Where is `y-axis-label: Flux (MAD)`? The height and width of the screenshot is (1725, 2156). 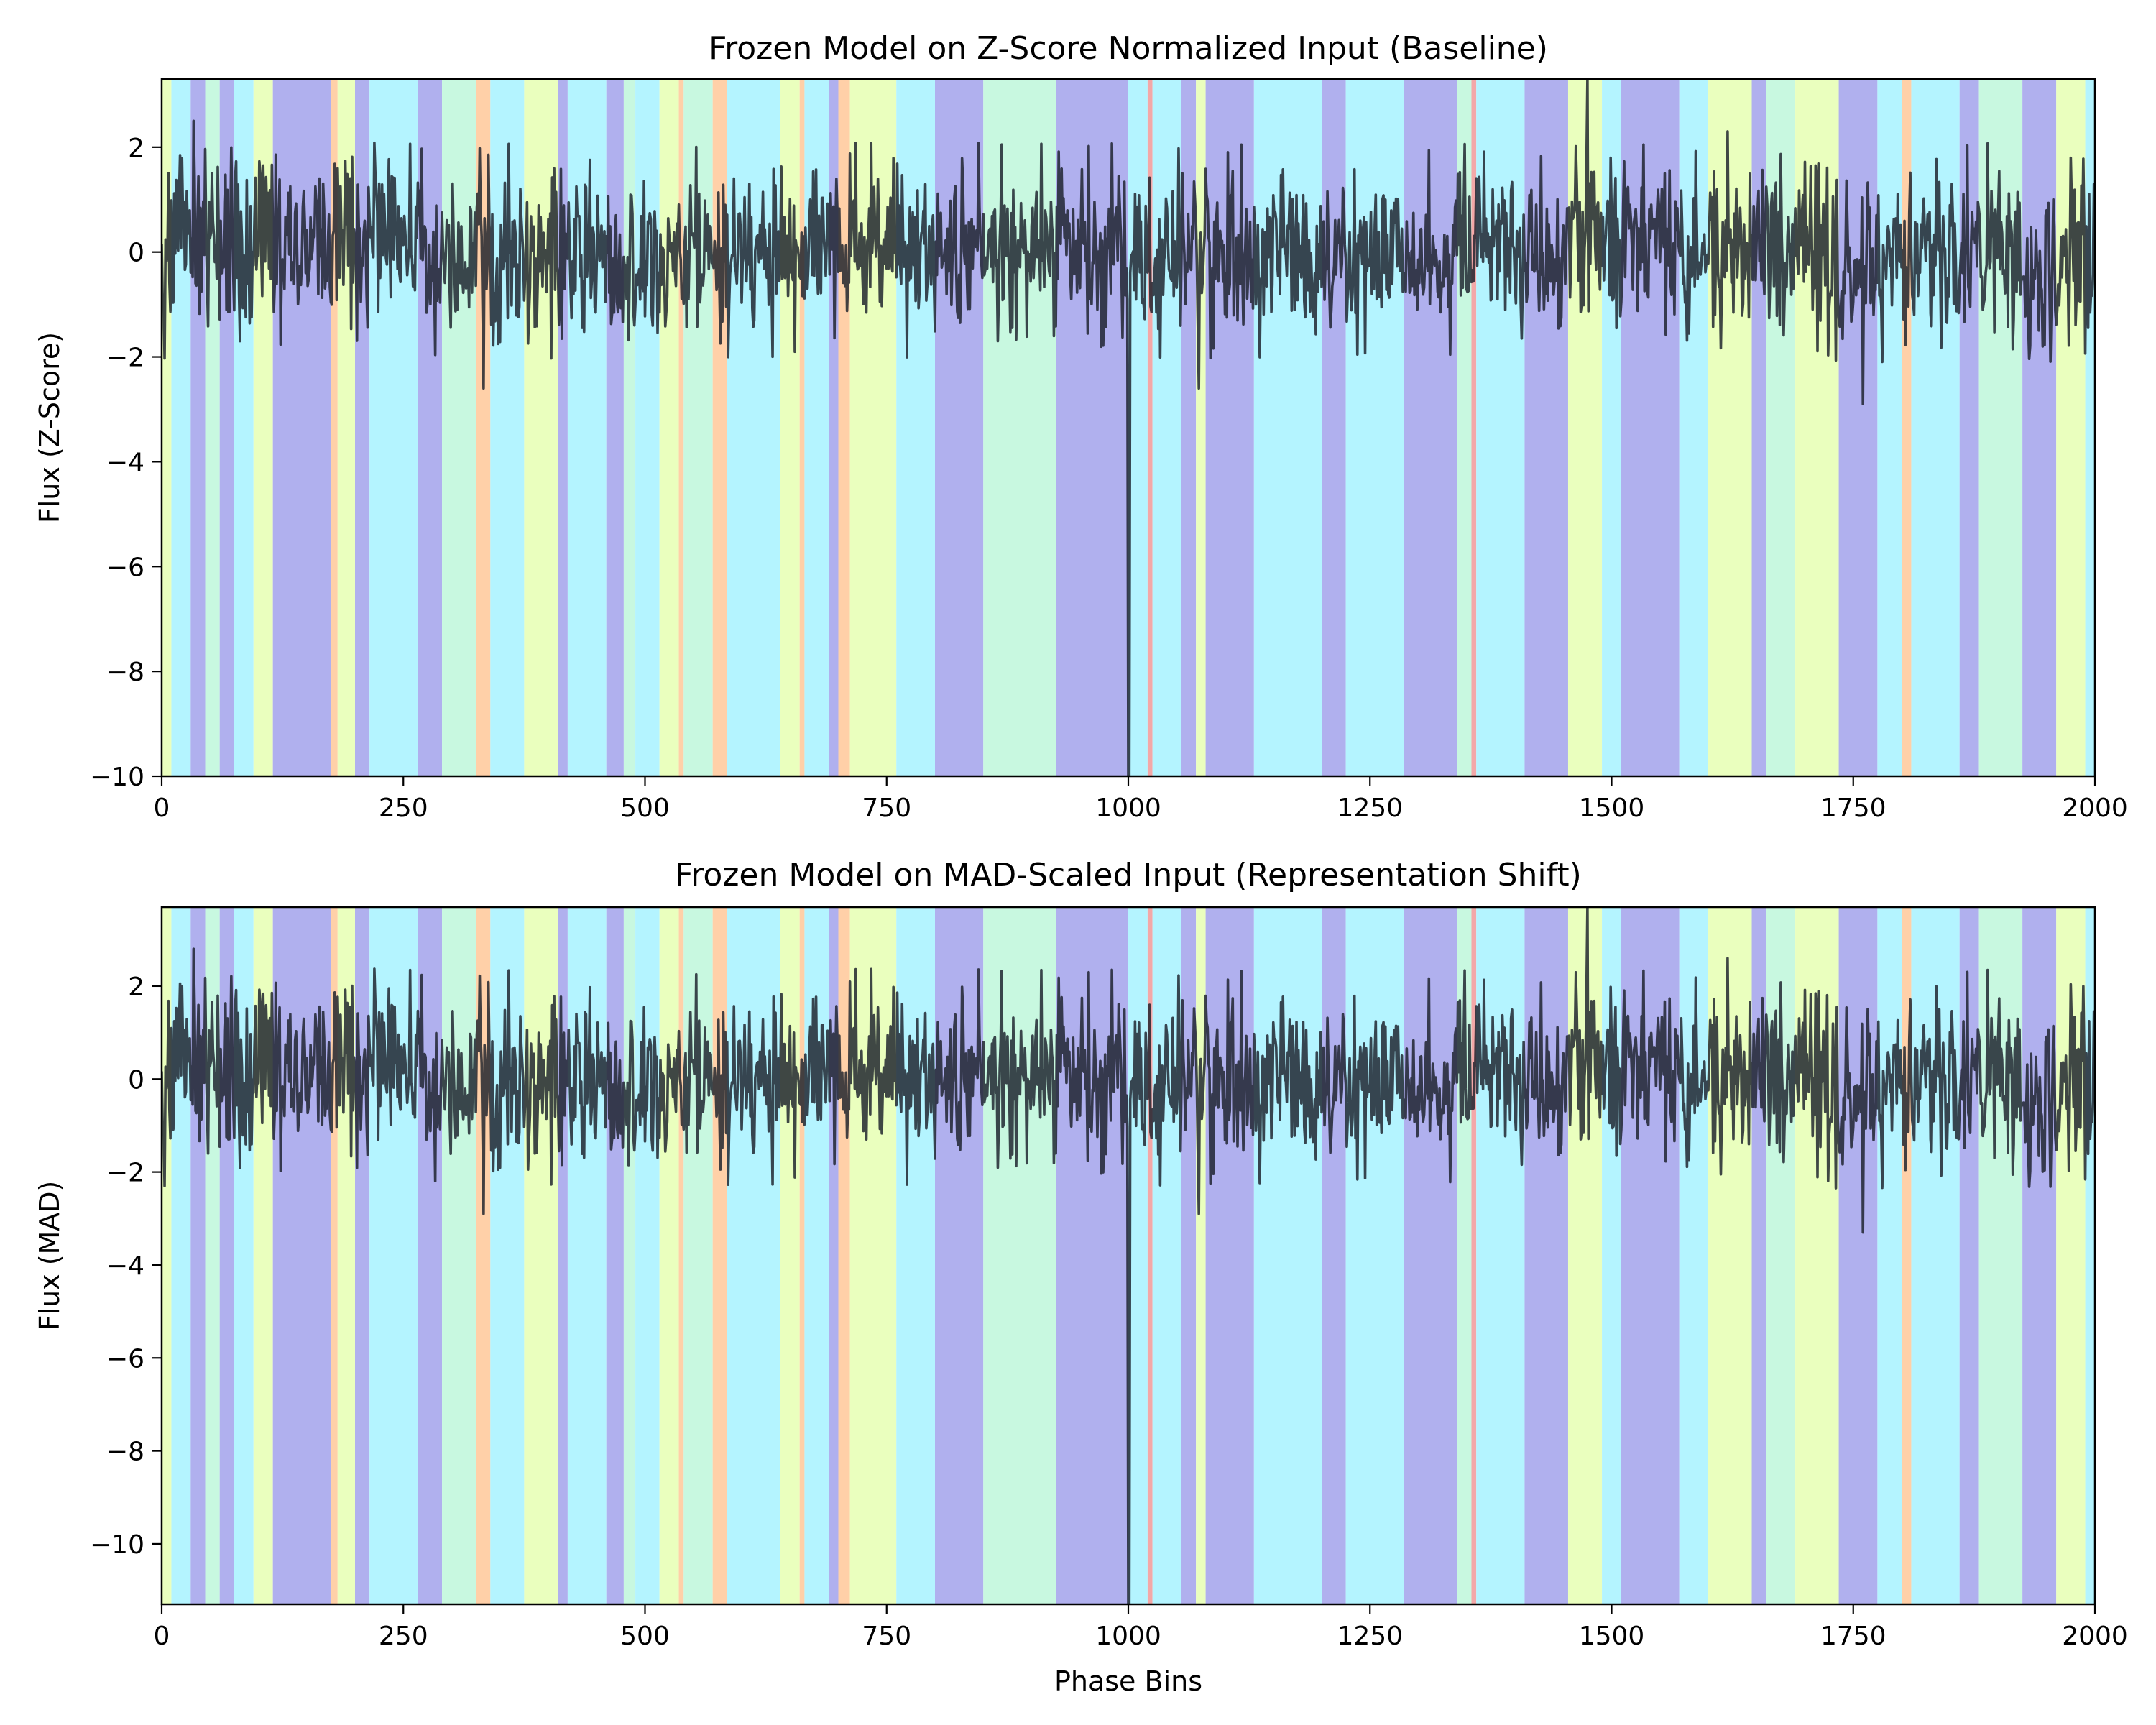 y-axis-label: Flux (MAD) is located at coordinates (49, 1256).